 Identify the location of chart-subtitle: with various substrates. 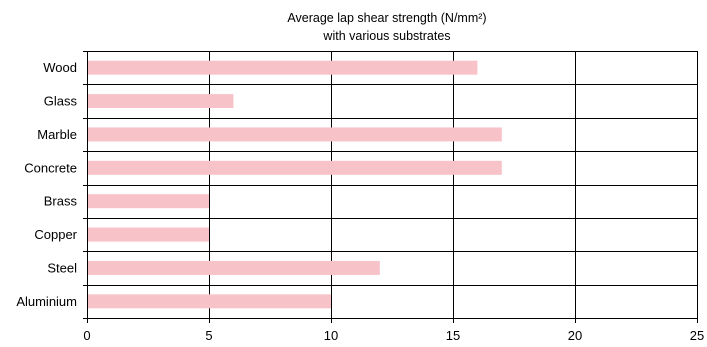
(386, 36).